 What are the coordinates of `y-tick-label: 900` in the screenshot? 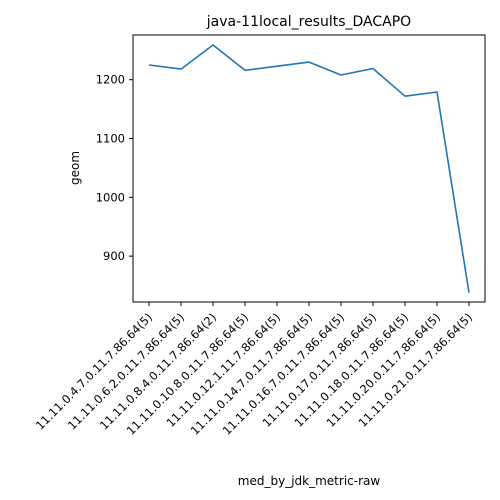 It's located at (114, 256).